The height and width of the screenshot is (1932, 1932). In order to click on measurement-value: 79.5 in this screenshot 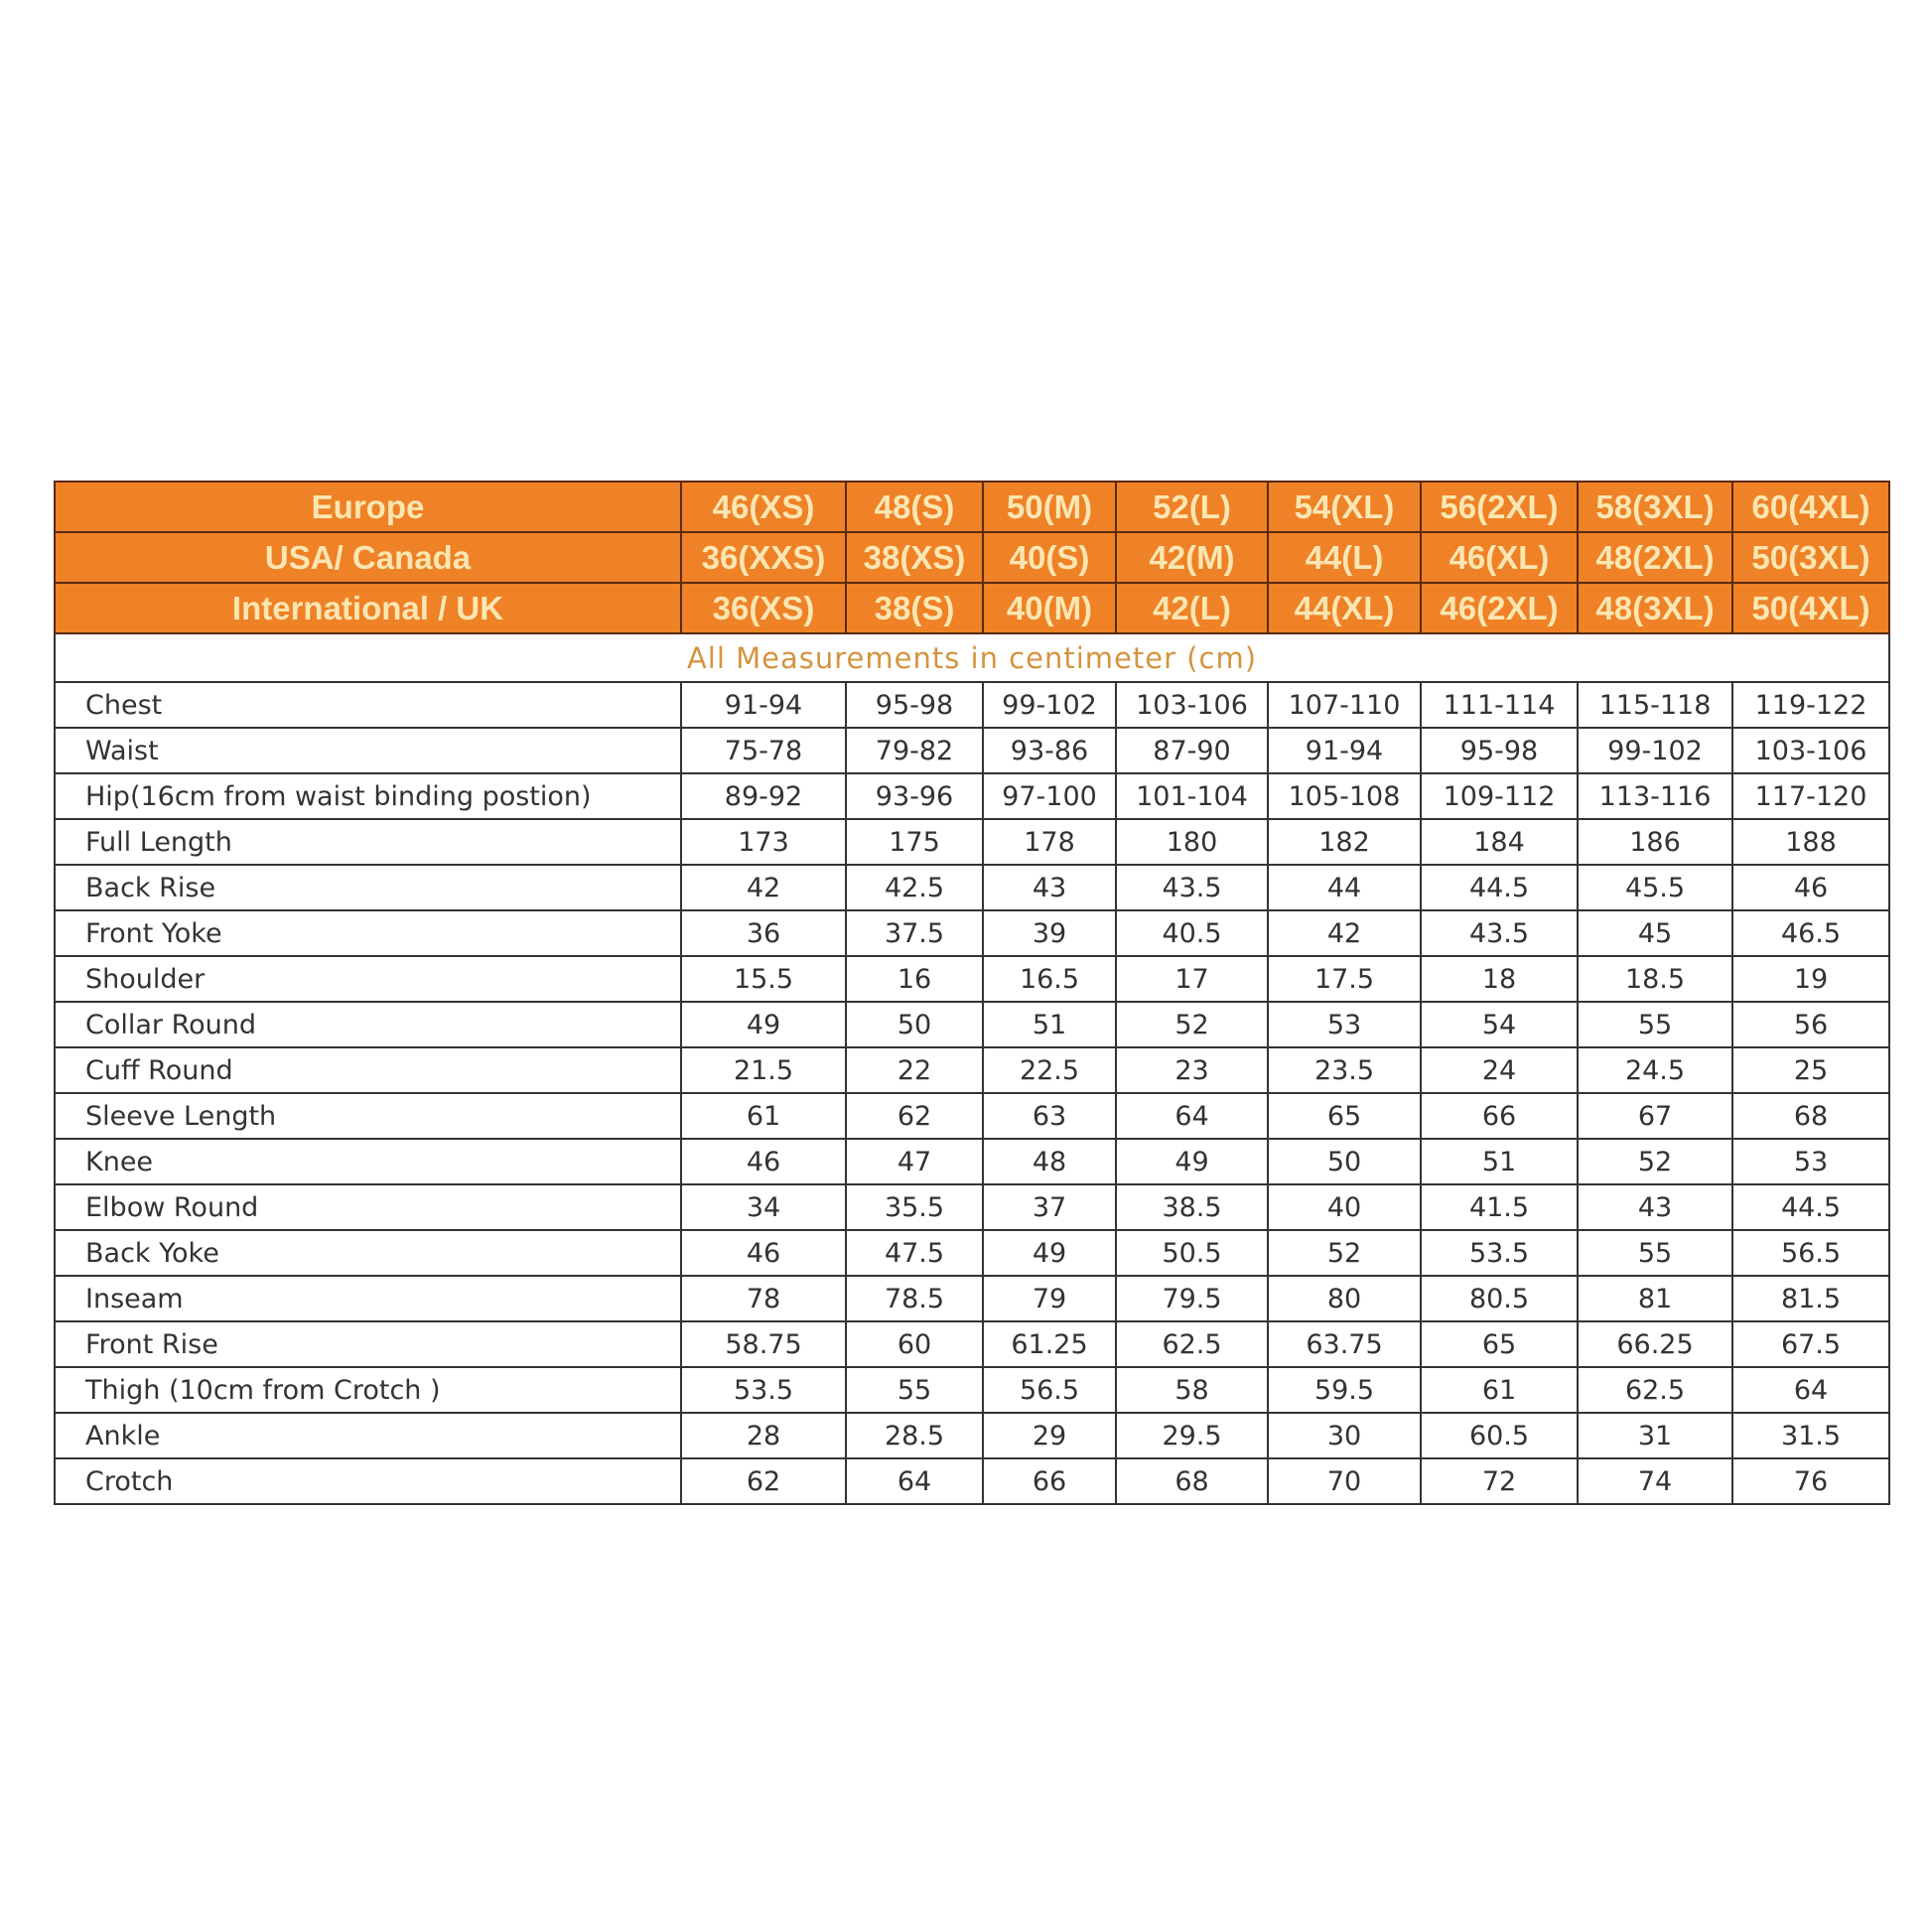, I will do `click(1192, 1298)`.